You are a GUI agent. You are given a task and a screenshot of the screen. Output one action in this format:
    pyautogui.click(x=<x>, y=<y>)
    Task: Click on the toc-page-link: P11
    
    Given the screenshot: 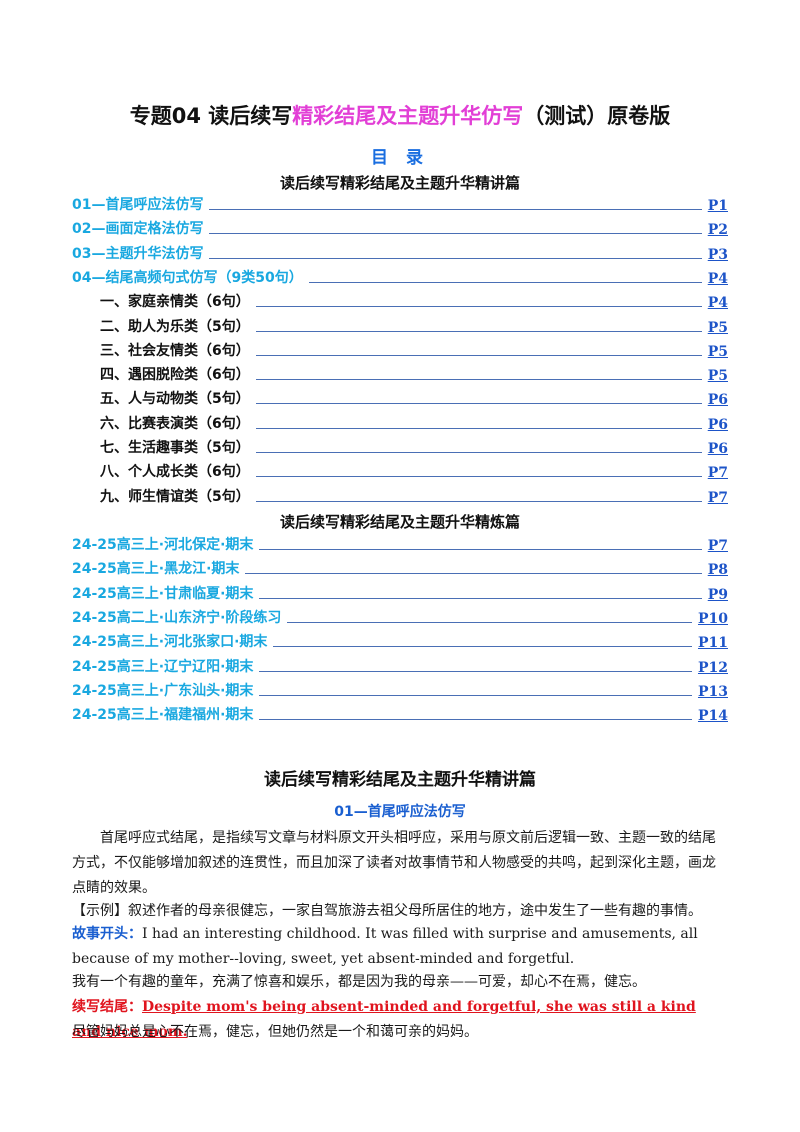 What is the action you would take?
    pyautogui.click(x=712, y=643)
    